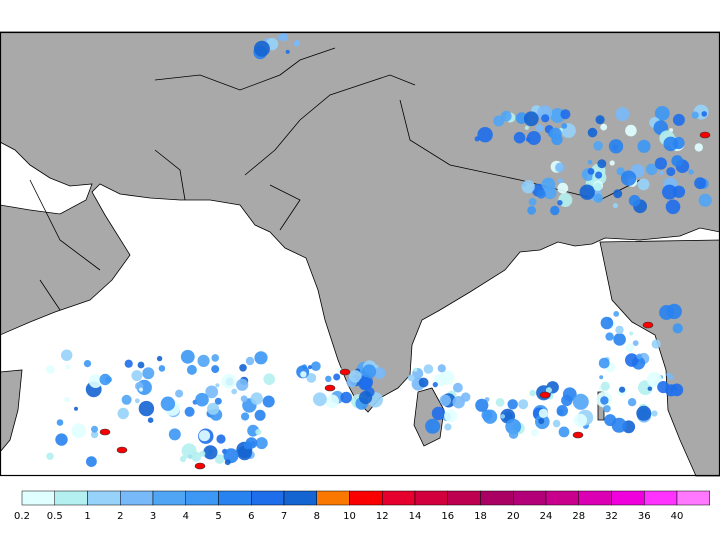  Describe the element at coordinates (153, 516) in the screenshot. I see `colorbar-label: 3` at that location.